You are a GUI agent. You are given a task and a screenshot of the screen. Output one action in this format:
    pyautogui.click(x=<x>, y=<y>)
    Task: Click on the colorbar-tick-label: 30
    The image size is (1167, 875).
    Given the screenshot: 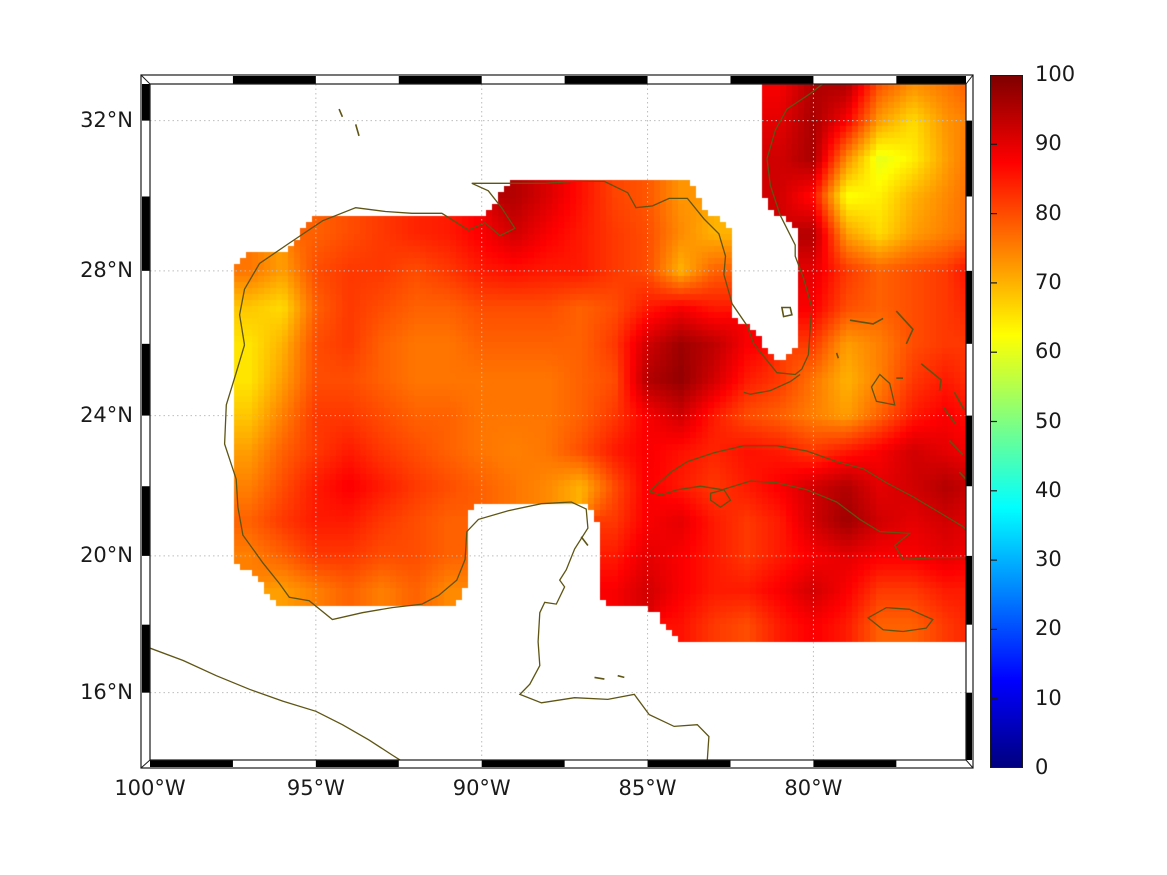 What is the action you would take?
    pyautogui.click(x=1048, y=559)
    